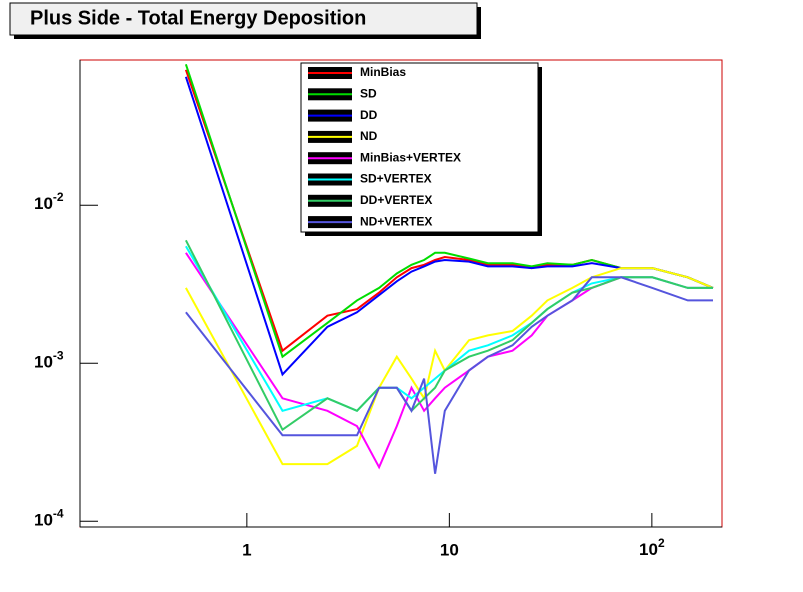  Describe the element at coordinates (246, 549) in the screenshot. I see `x-tick-label: 1` at that location.